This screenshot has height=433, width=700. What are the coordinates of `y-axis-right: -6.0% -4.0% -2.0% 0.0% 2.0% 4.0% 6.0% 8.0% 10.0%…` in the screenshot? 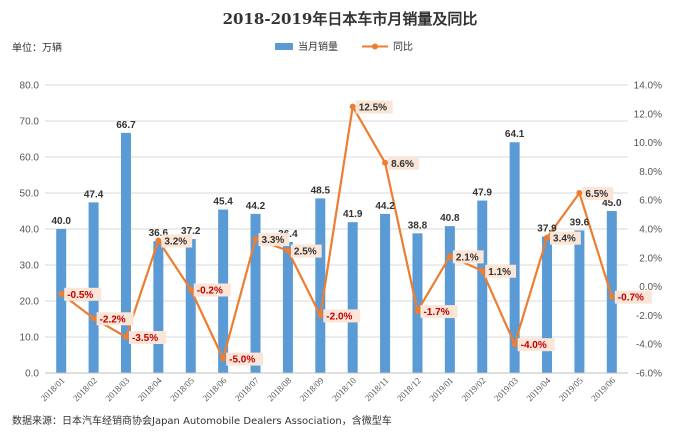 It's located at (648, 230).